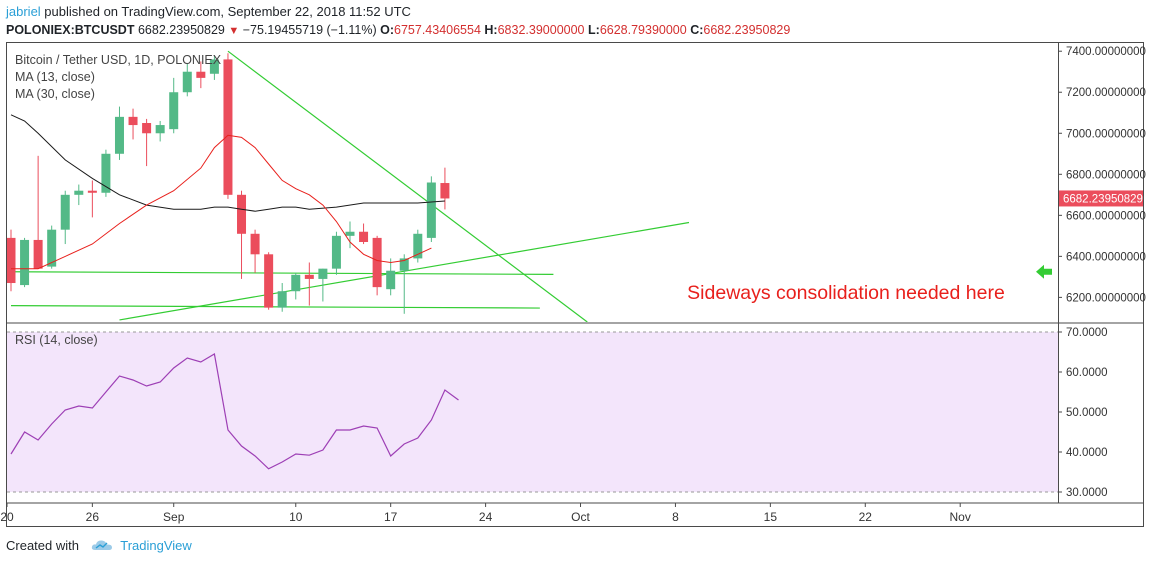 The width and height of the screenshot is (1150, 564). What do you see at coordinates (1106, 298) in the screenshot?
I see `price-tick-label: 6200.00000000` at bounding box center [1106, 298].